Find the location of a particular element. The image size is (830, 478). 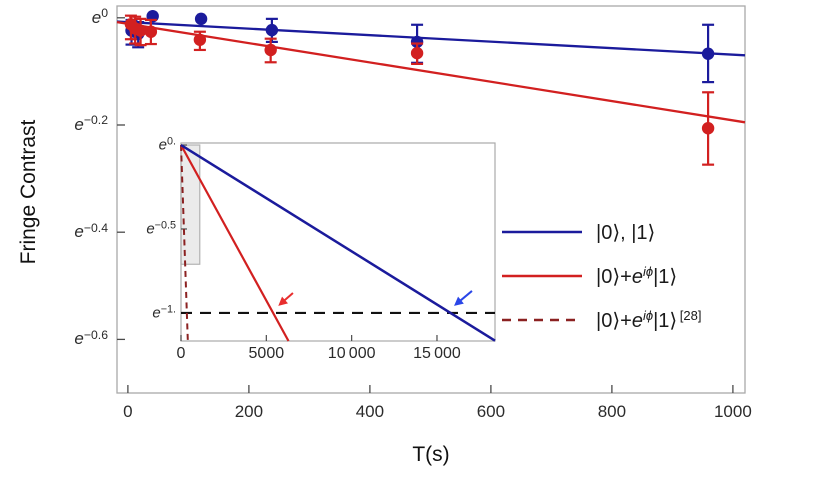

legend-label-segment: [28] is located at coordinates (689, 315).